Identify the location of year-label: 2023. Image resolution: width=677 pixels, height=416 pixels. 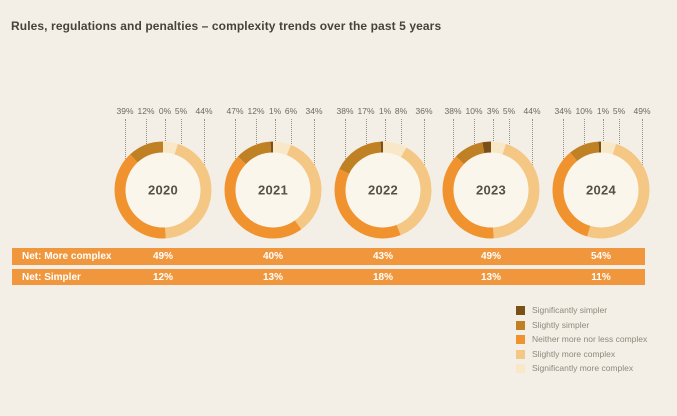
(491, 190).